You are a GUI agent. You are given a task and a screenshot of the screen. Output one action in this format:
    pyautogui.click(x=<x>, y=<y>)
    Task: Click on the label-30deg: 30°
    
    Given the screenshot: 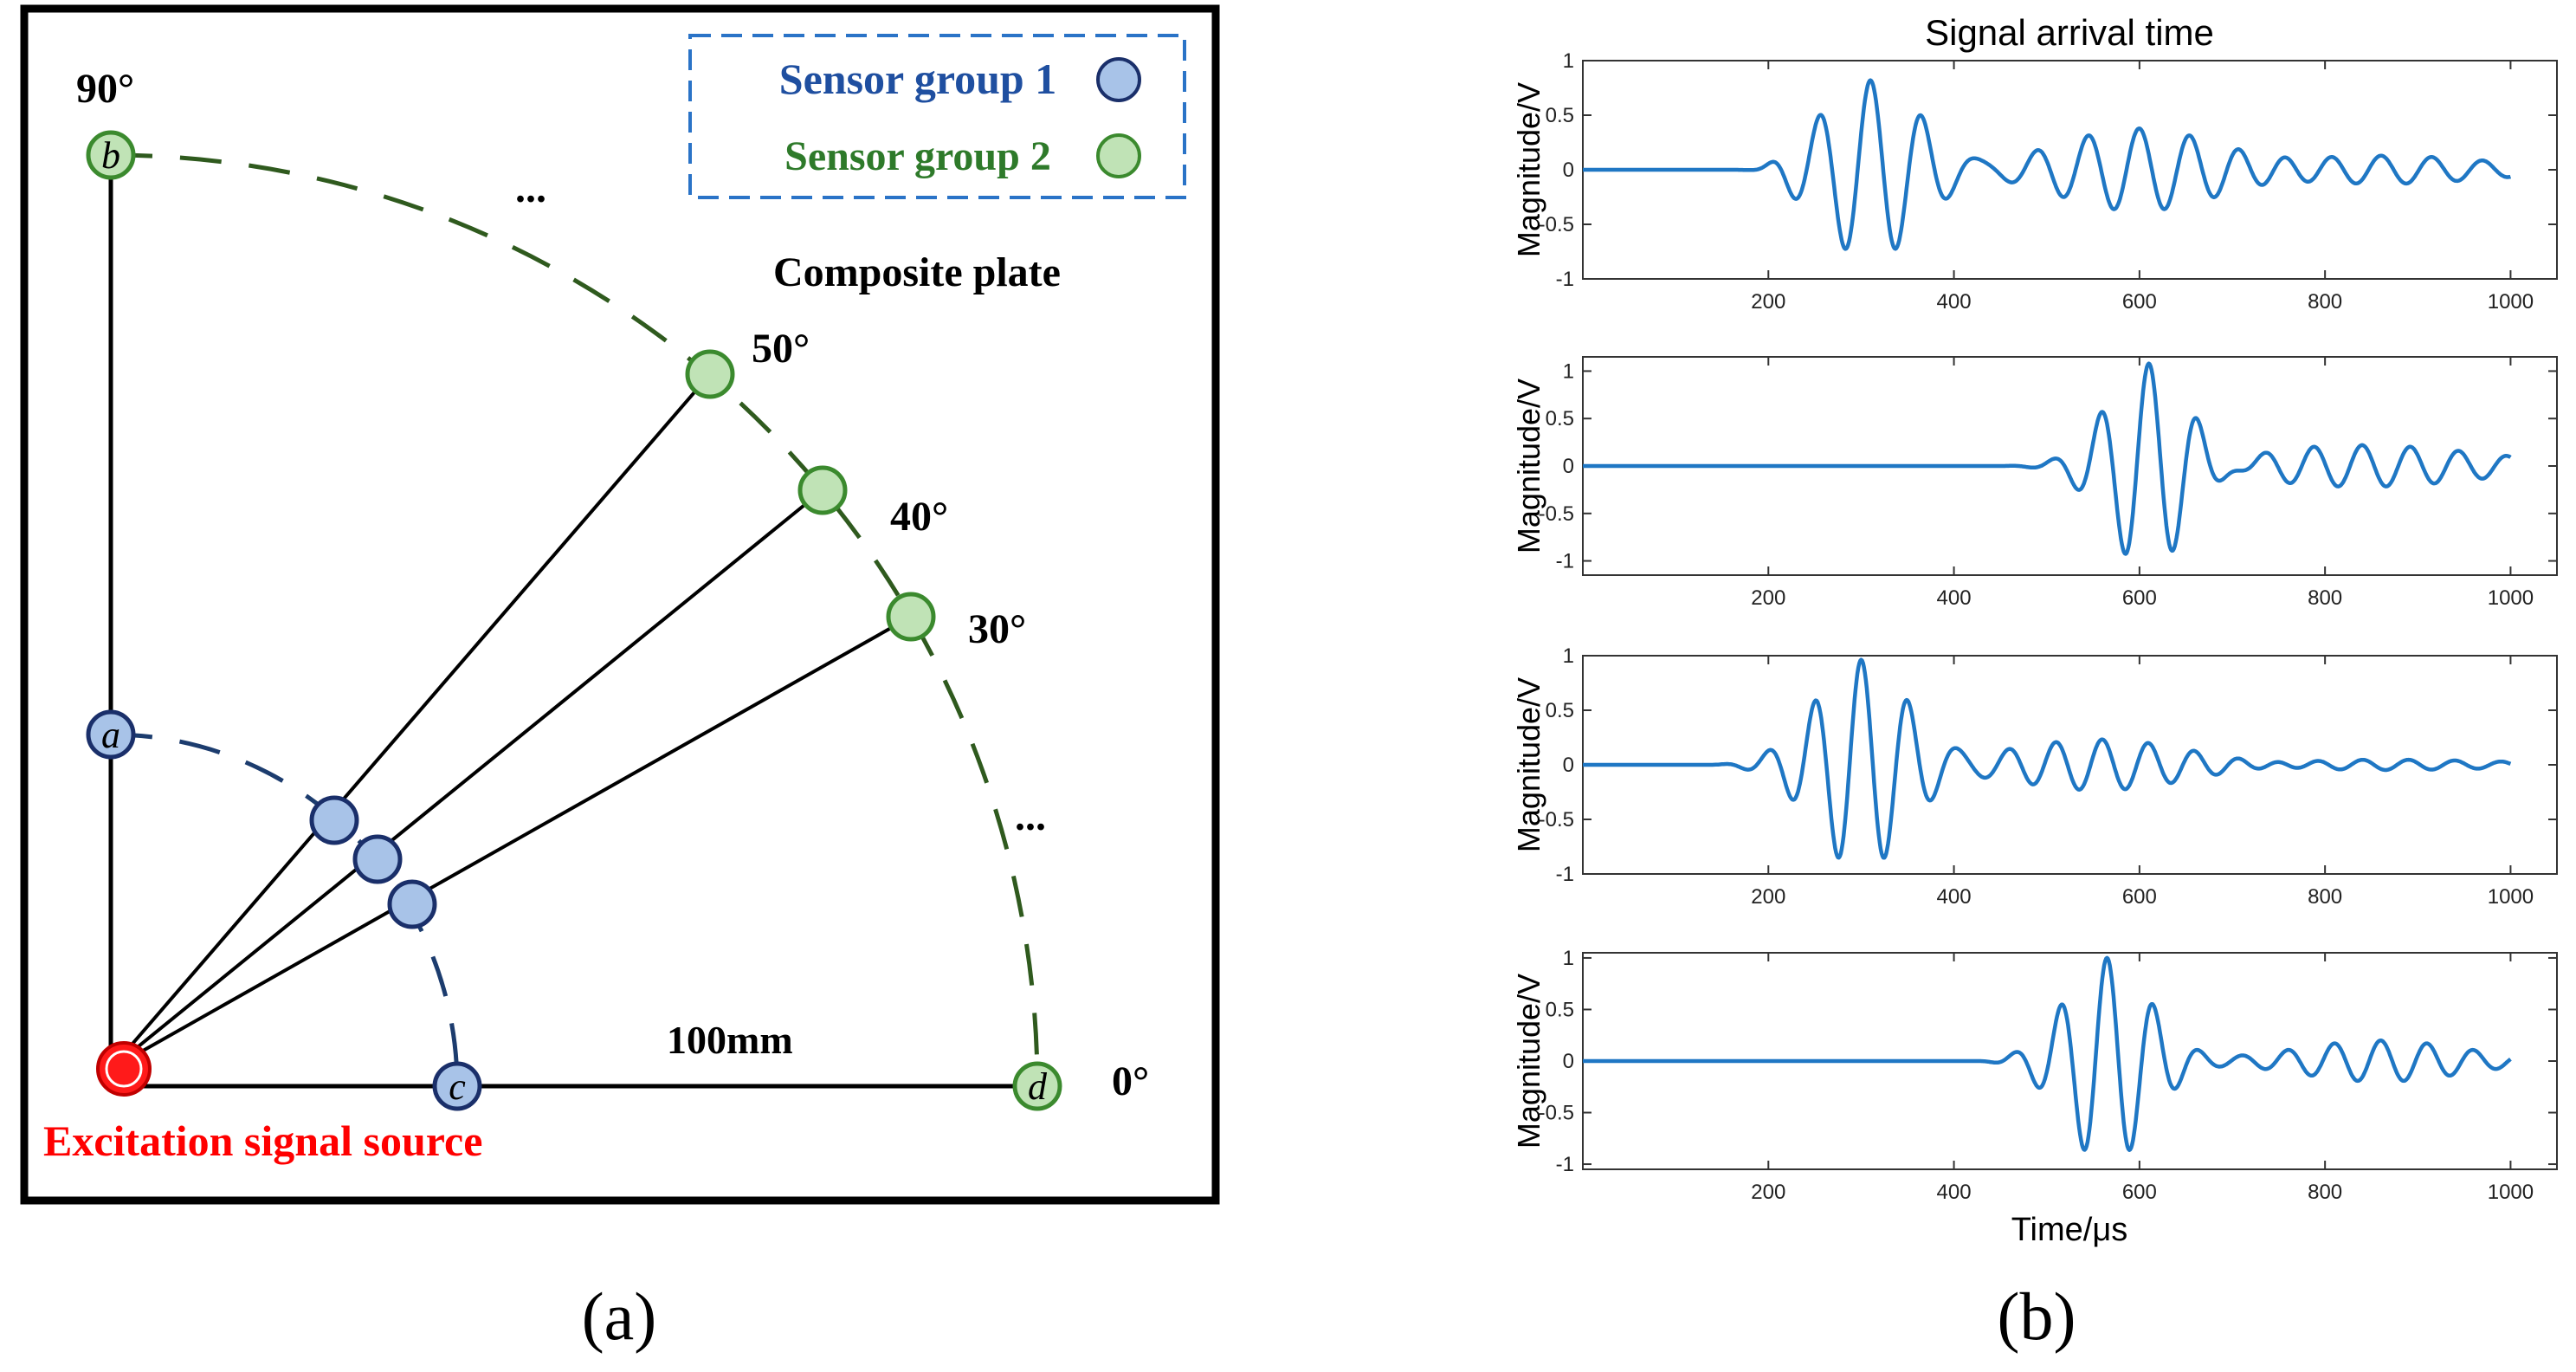 What is the action you would take?
    pyautogui.click(x=997, y=629)
    